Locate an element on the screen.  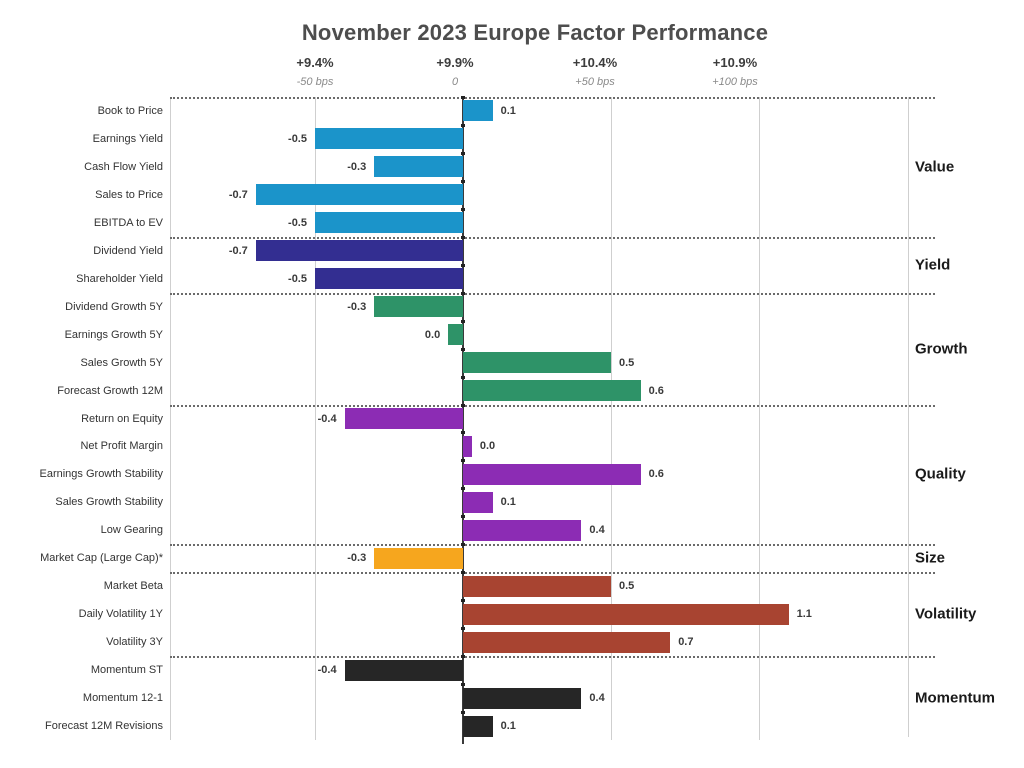
row-label: Shareholder Yield is located at coordinates (119, 278).